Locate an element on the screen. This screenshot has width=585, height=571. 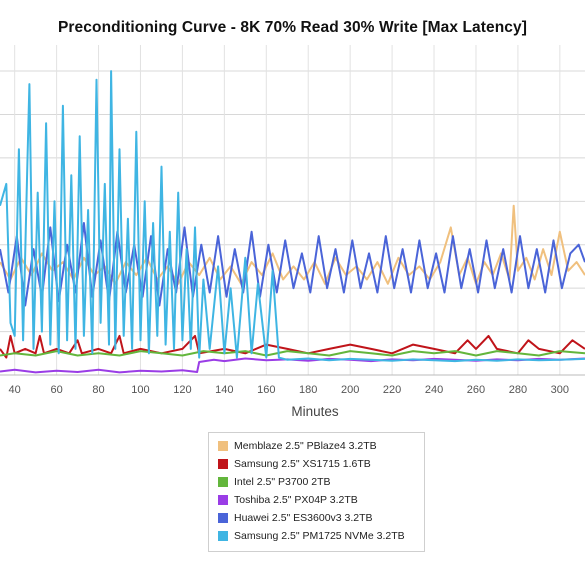
x-tick-label: 60 is located at coordinates (56, 390).